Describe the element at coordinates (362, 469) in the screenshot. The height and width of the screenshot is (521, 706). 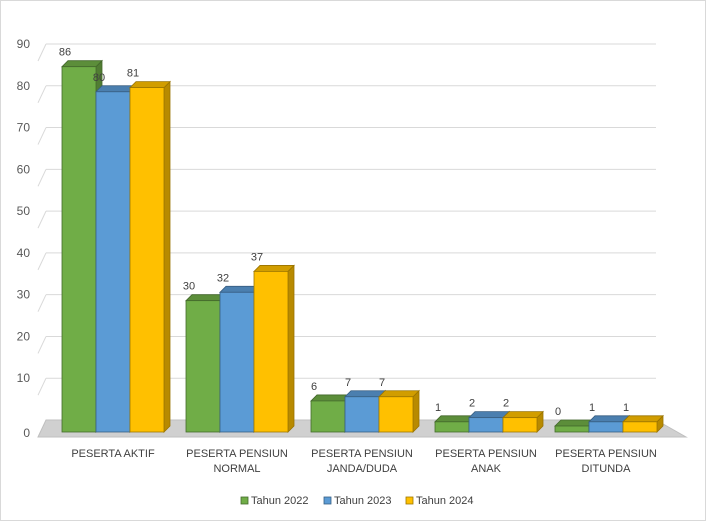
I see `x-category-label: JANDA/DUDA` at that location.